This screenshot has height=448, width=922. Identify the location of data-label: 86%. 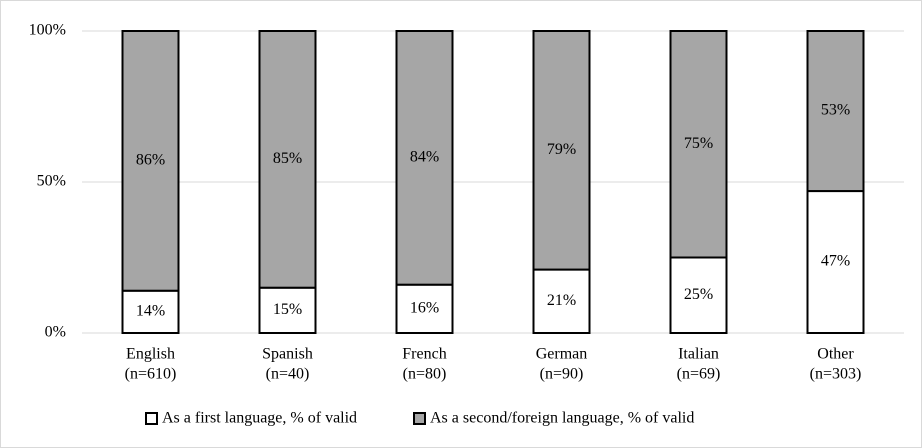
(150, 160).